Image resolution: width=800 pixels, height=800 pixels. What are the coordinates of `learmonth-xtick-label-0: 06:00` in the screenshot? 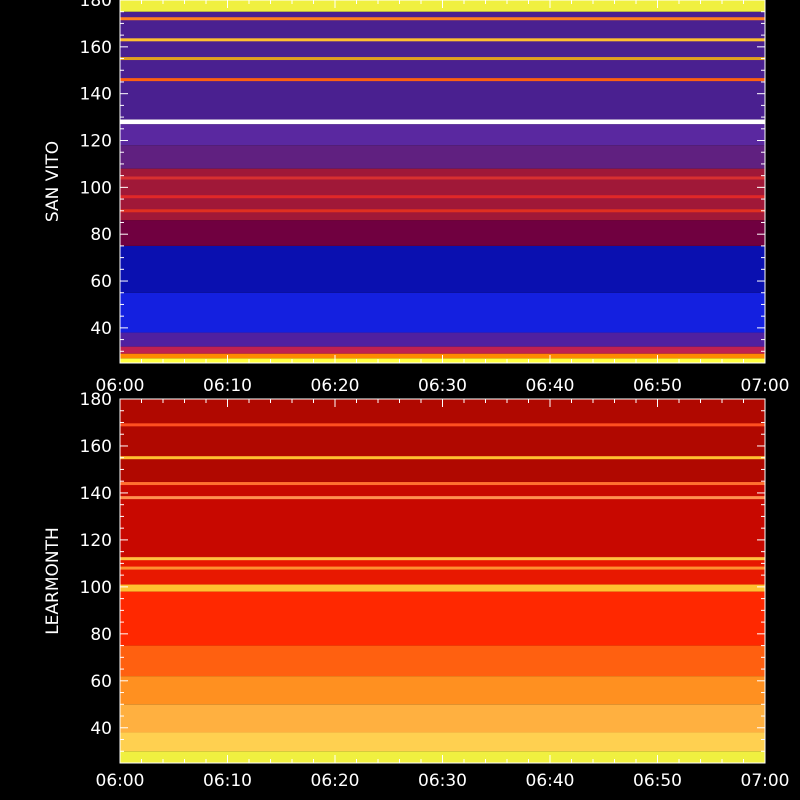 It's located at (120, 781).